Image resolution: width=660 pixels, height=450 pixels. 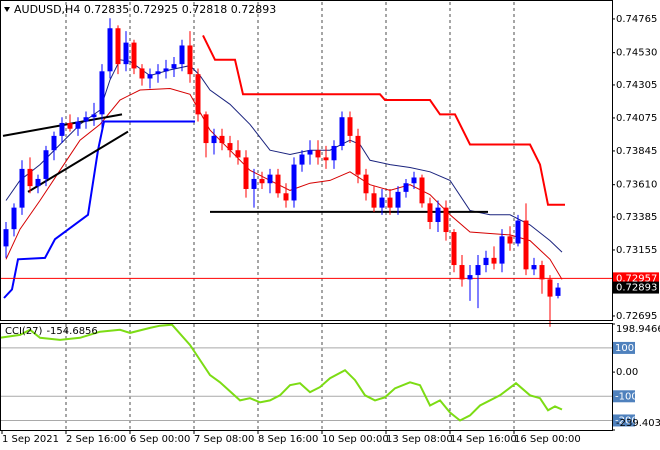 I want to click on y-tick-label: 0.73610, so click(x=636, y=185).